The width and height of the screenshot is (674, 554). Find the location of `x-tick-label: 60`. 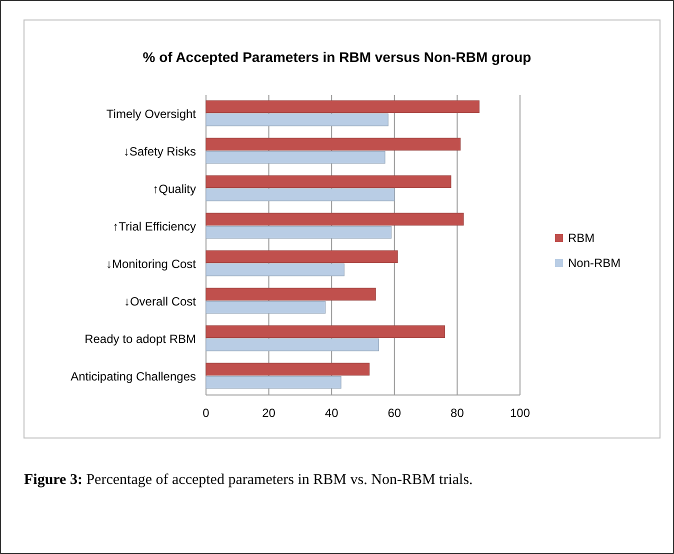

x-tick-label: 60 is located at coordinates (395, 413).